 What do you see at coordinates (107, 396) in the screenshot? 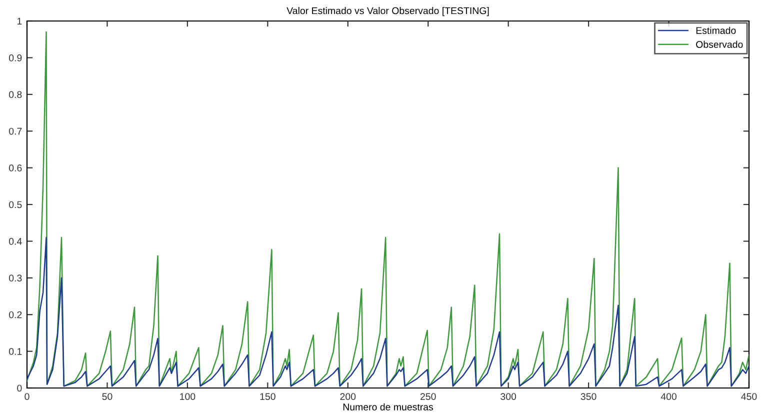
I see `x-tick-label: 50` at bounding box center [107, 396].